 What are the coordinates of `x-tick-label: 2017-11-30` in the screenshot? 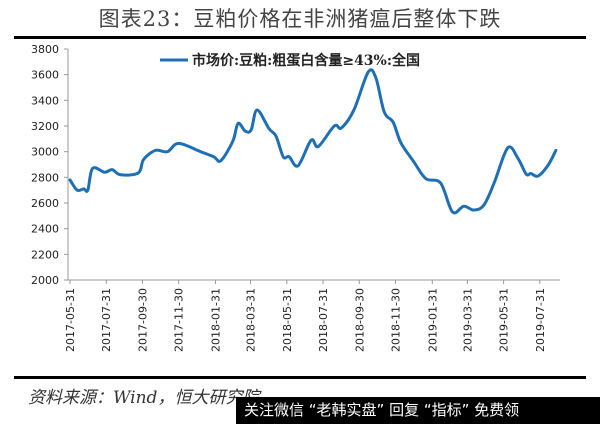 It's located at (179, 320).